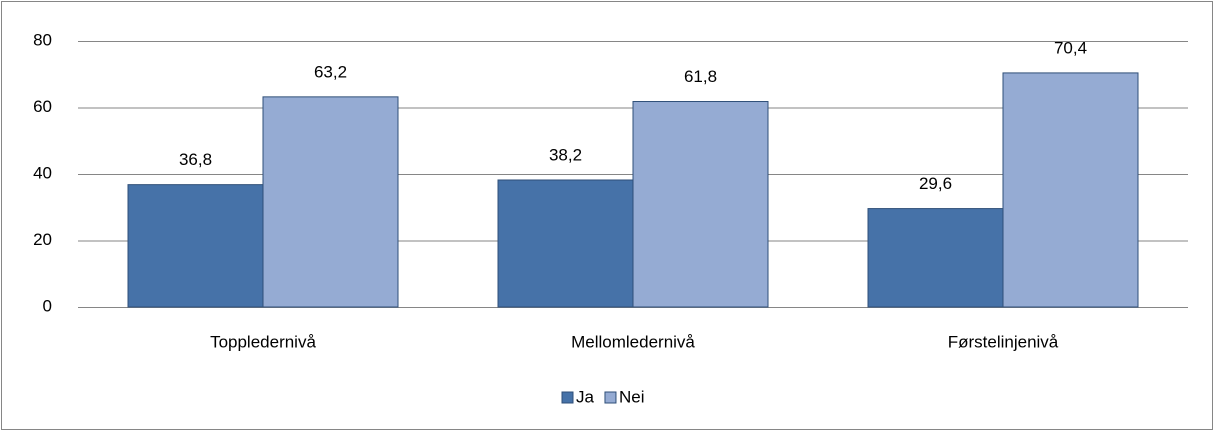 This screenshot has width=1215, height=432. What do you see at coordinates (330, 71) in the screenshot?
I see `value-label: 63,2` at bounding box center [330, 71].